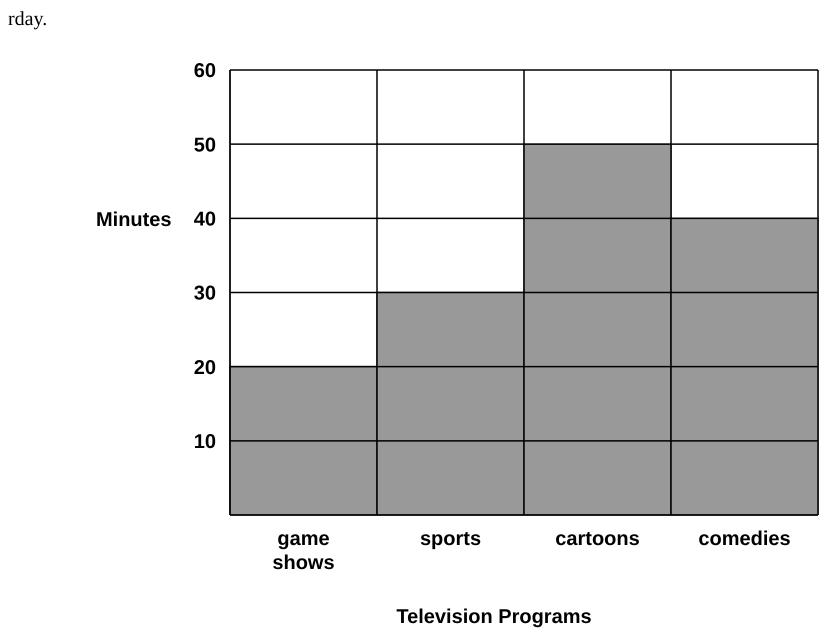 The height and width of the screenshot is (639, 829). Describe the element at coordinates (205, 145) in the screenshot. I see `y-tick-label: 50` at that location.